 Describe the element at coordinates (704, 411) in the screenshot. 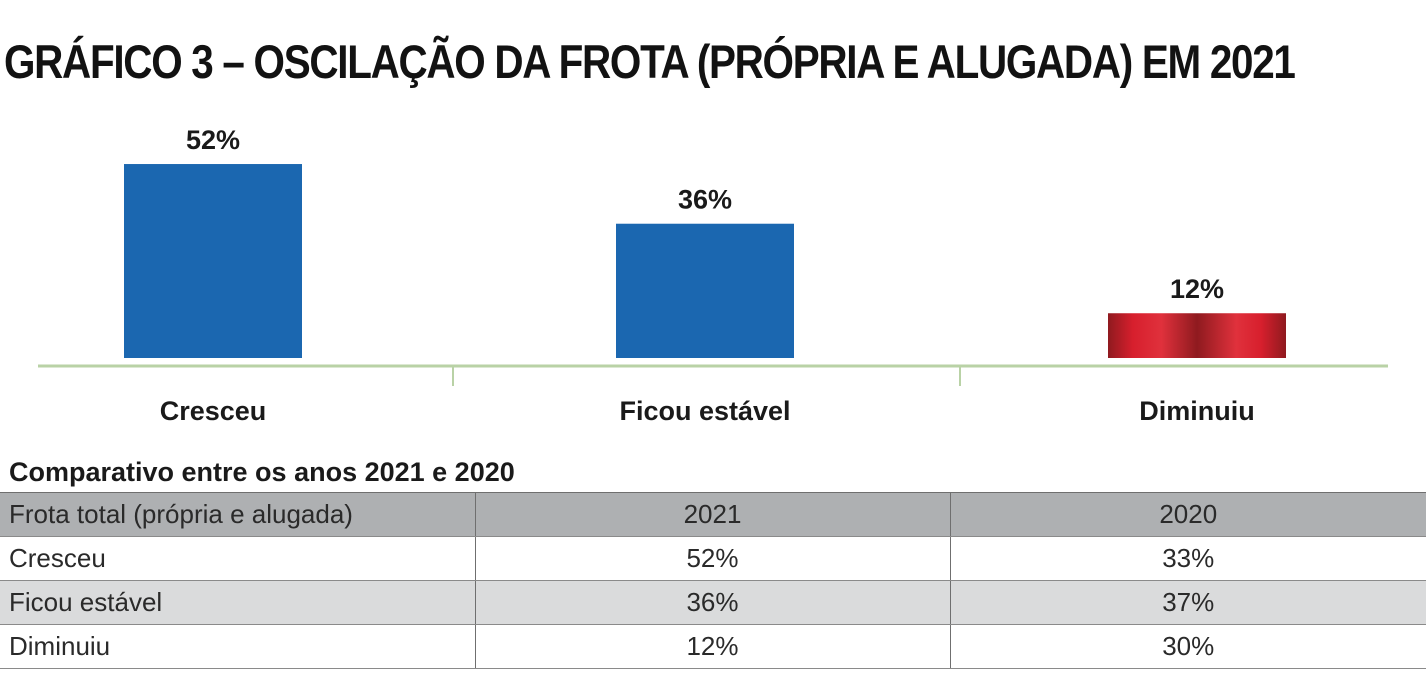

I see `category-label: Ficou estável` at that location.